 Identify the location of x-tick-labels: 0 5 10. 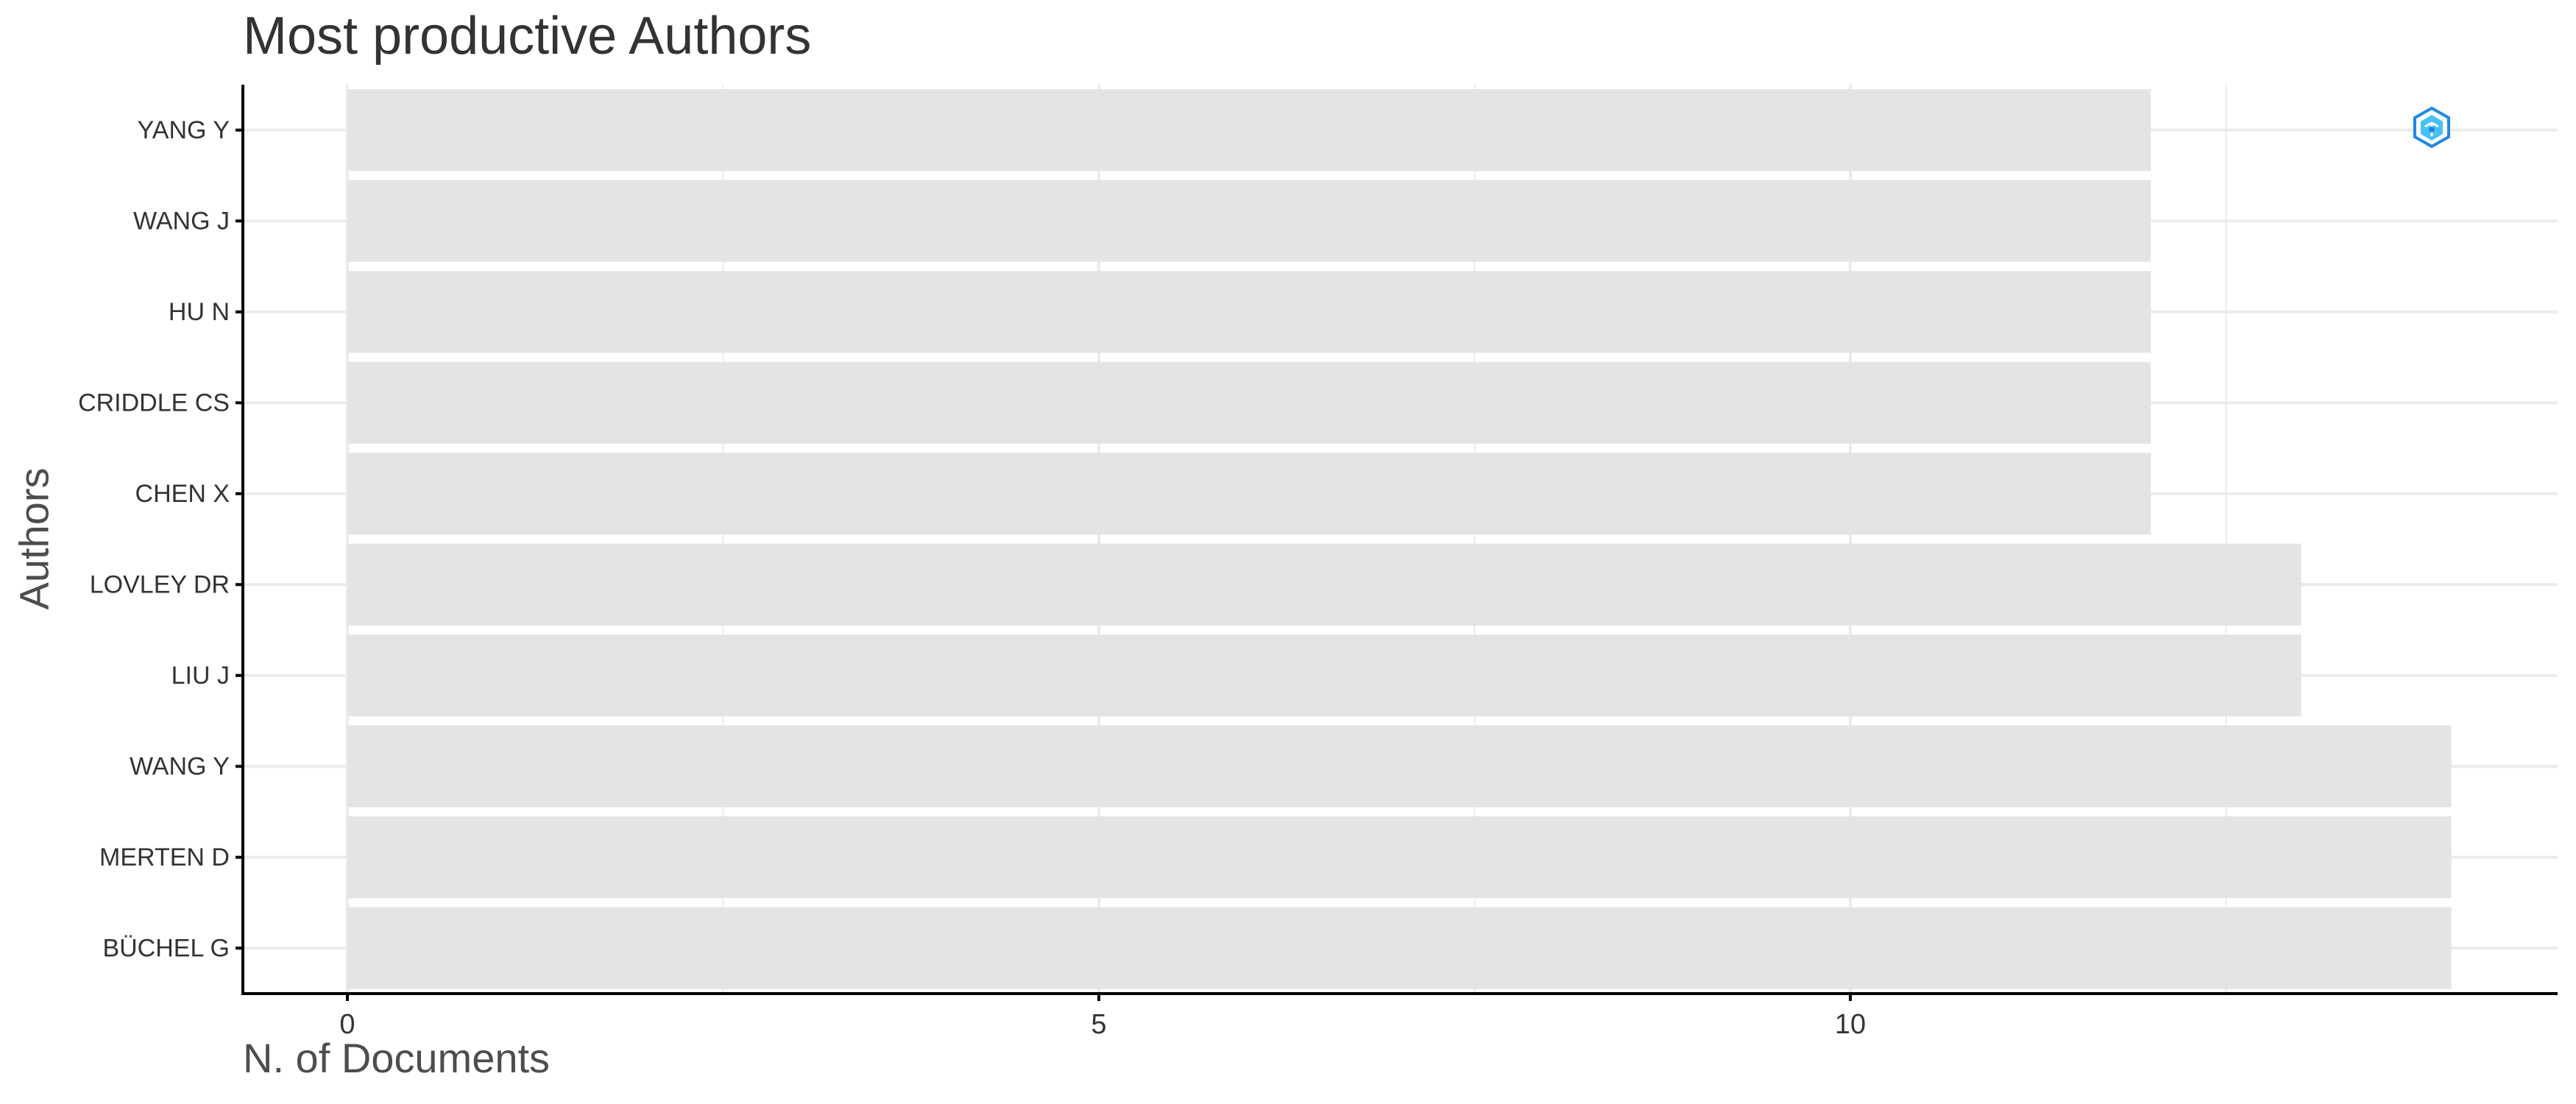
(1102, 1017).